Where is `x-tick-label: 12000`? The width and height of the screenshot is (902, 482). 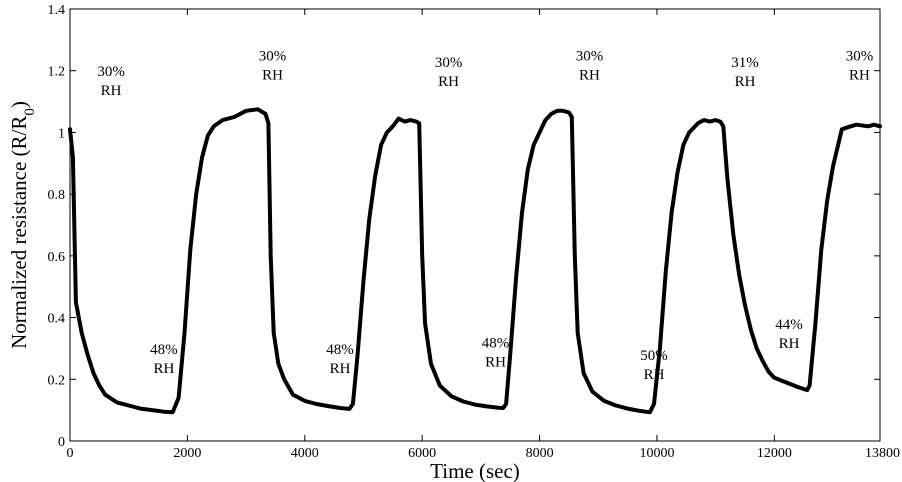 x-tick-label: 12000 is located at coordinates (774, 453).